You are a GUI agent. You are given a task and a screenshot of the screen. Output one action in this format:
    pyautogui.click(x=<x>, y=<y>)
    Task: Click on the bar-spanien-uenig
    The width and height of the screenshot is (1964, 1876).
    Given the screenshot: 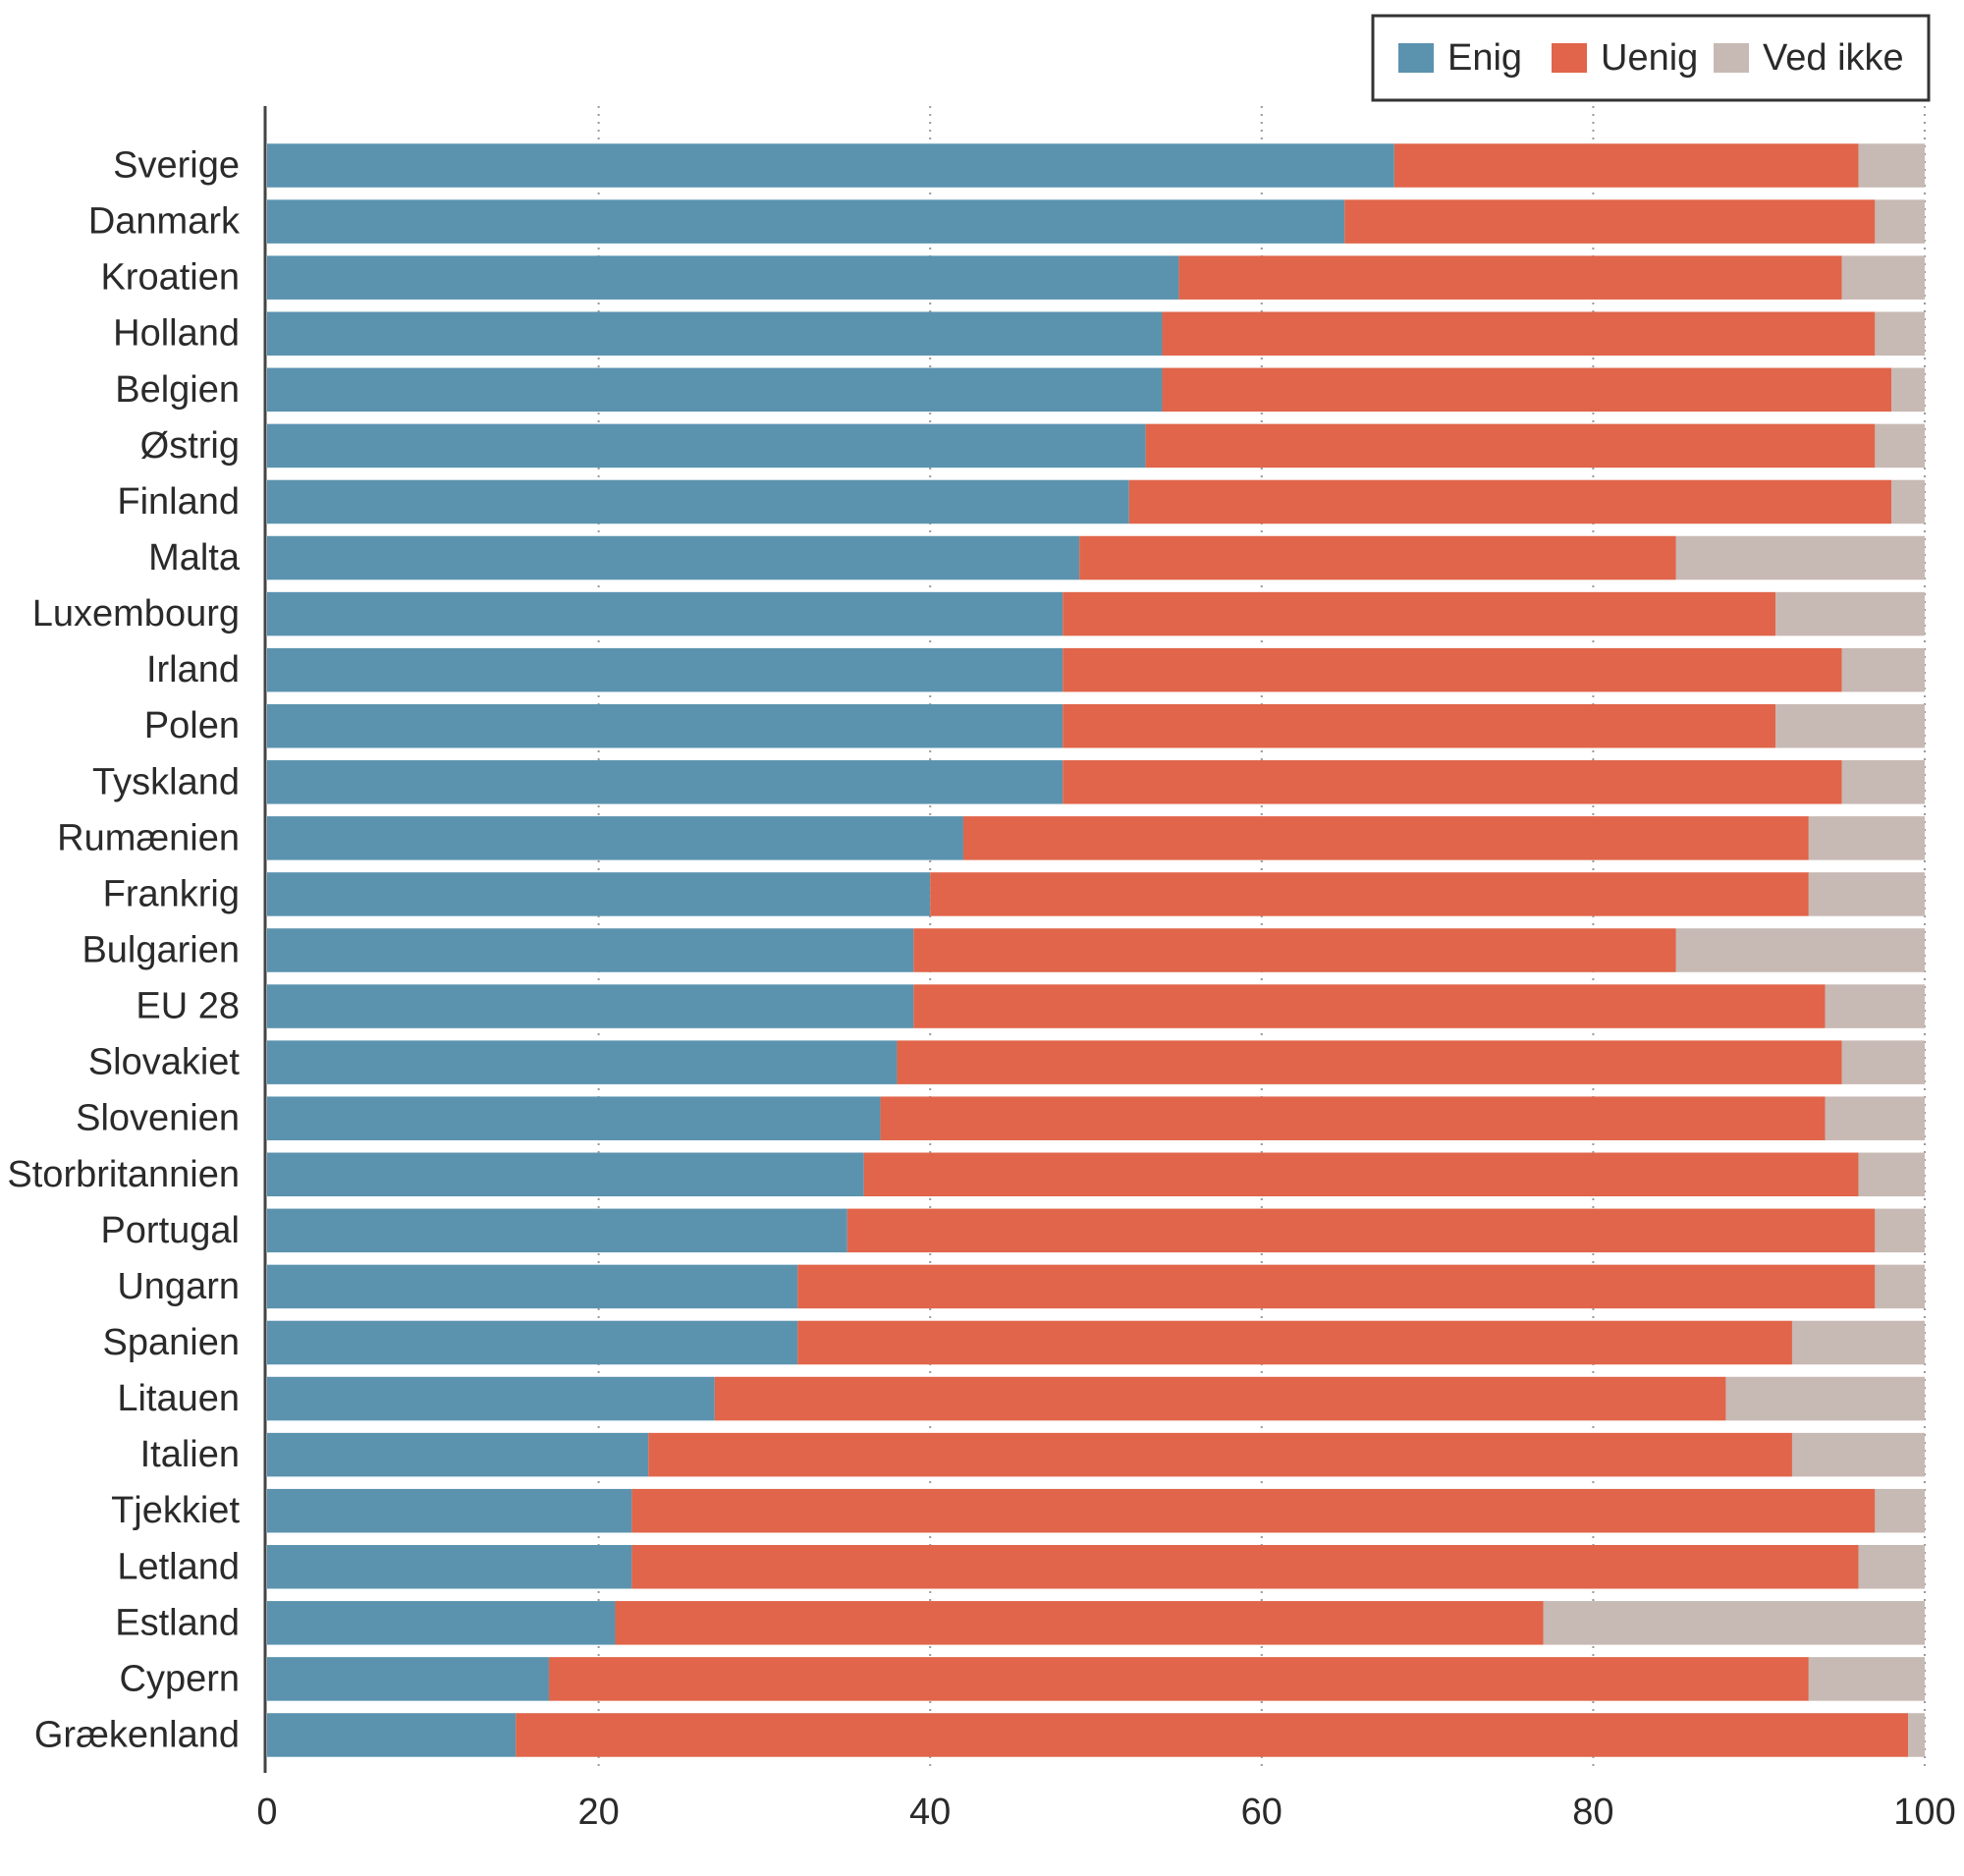 What is the action you would take?
    pyautogui.click(x=1294, y=1343)
    